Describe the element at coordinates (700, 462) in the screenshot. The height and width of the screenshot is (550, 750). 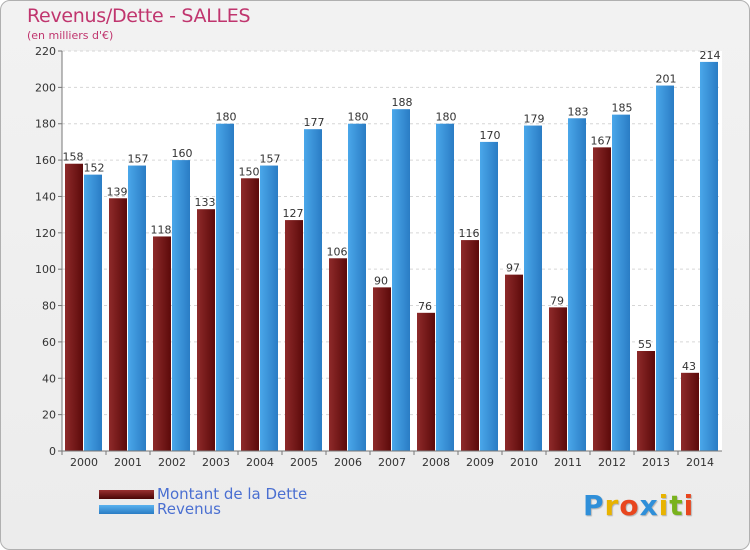
I see `x-tick-label: 2014` at that location.